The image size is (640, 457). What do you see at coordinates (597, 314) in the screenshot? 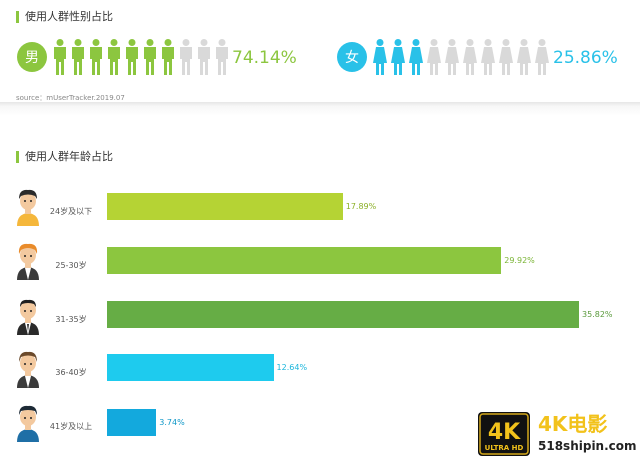
I see `bar-label-31-35: 35.82%` at bounding box center [597, 314].